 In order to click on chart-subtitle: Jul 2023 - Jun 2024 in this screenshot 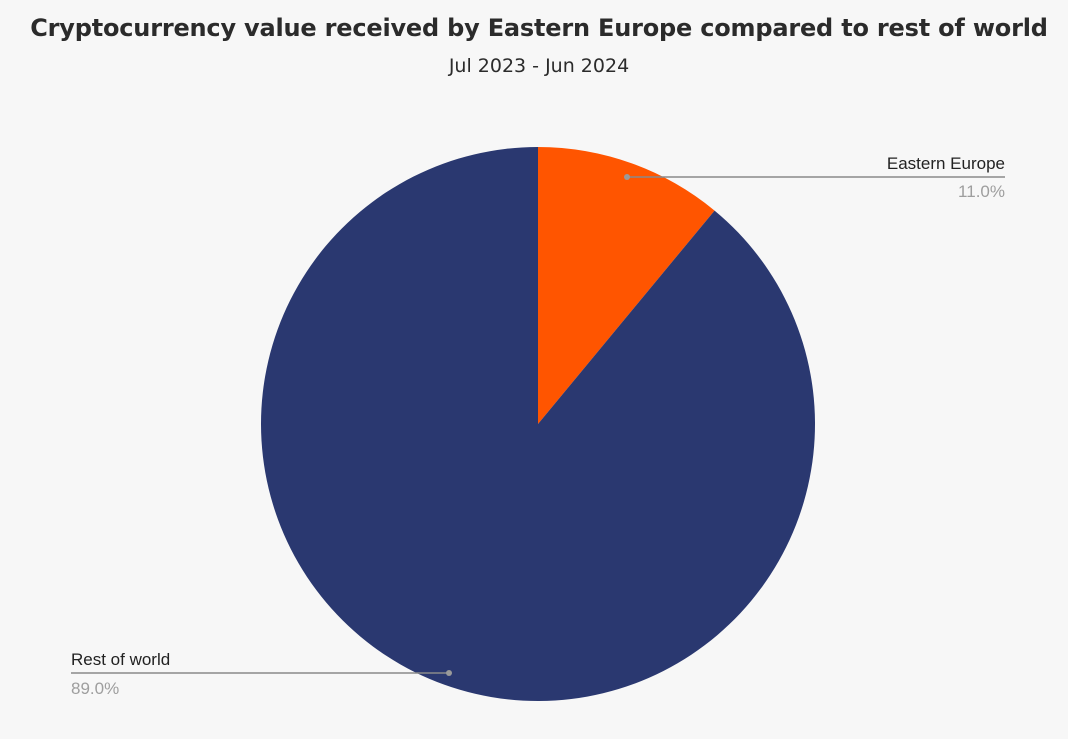, I will do `click(539, 66)`.